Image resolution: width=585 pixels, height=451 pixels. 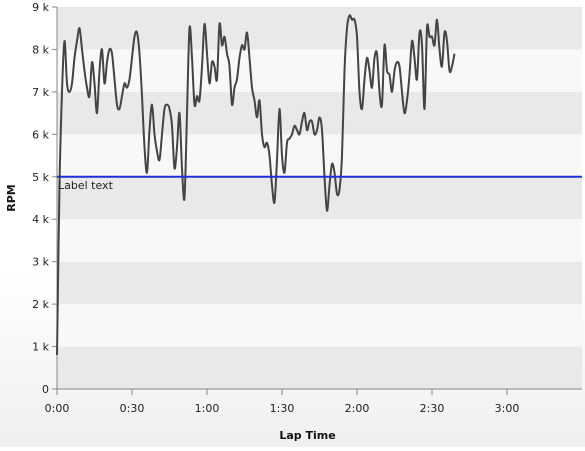 I want to click on y-tick-label: 2 k, so click(x=40, y=304).